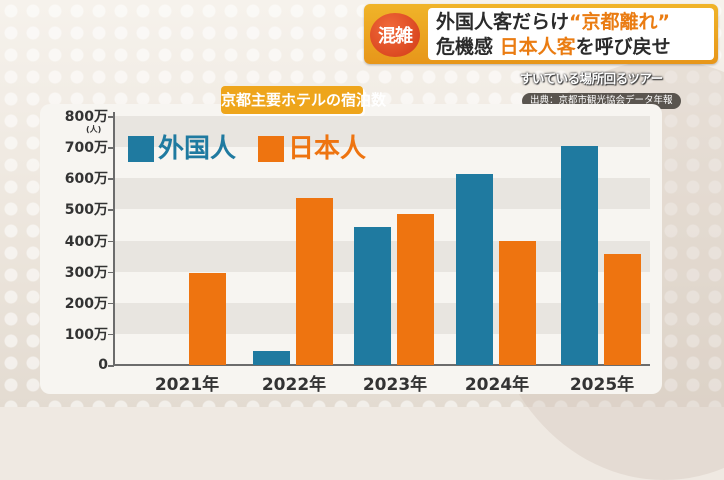 The image size is (724, 480). Describe the element at coordinates (86, 148) in the screenshot. I see `y-tick-label: 700万` at that location.